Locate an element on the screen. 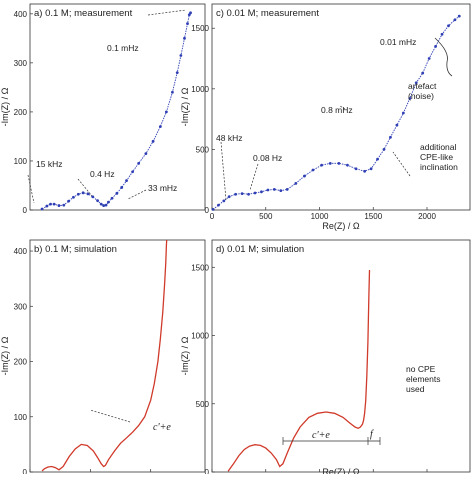 The height and width of the screenshot is (479, 474). annotation-label: 0.8 mHz is located at coordinates (337, 110).